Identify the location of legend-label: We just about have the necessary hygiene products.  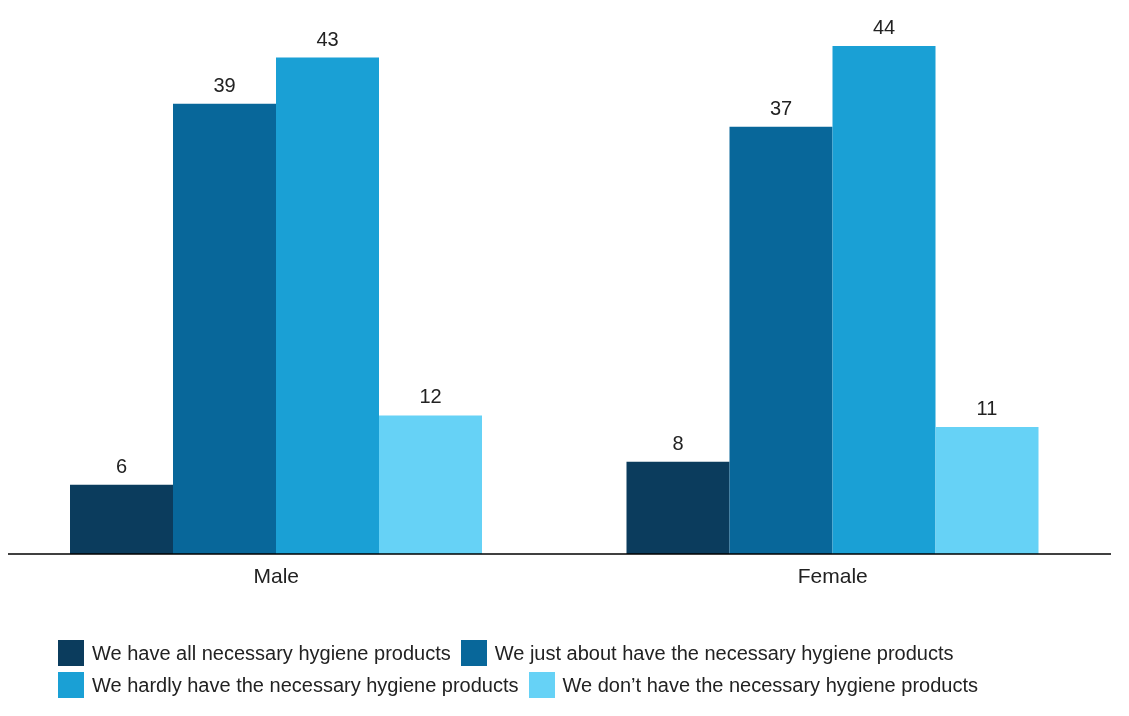
(723, 653).